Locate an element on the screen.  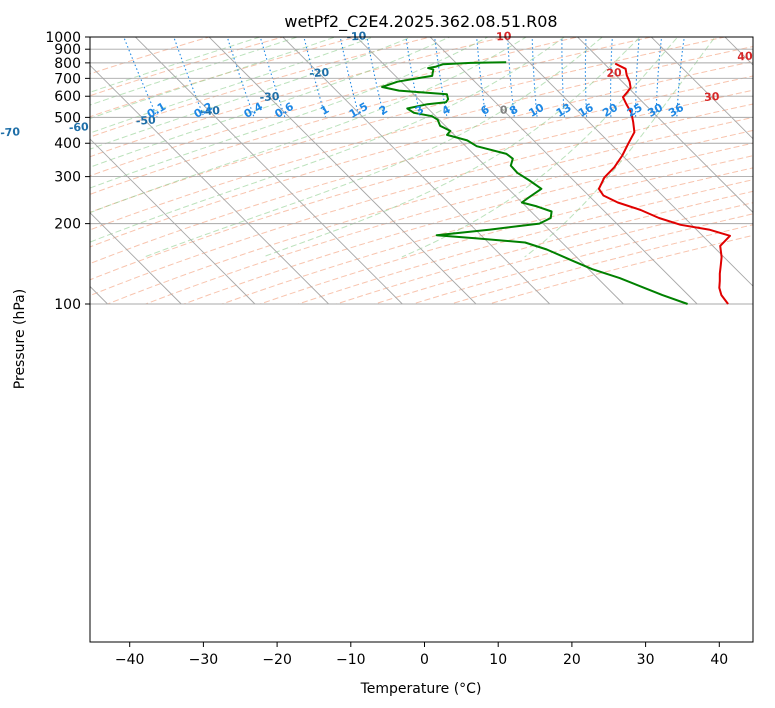
x-tick-label: 0 is located at coordinates (424, 660).